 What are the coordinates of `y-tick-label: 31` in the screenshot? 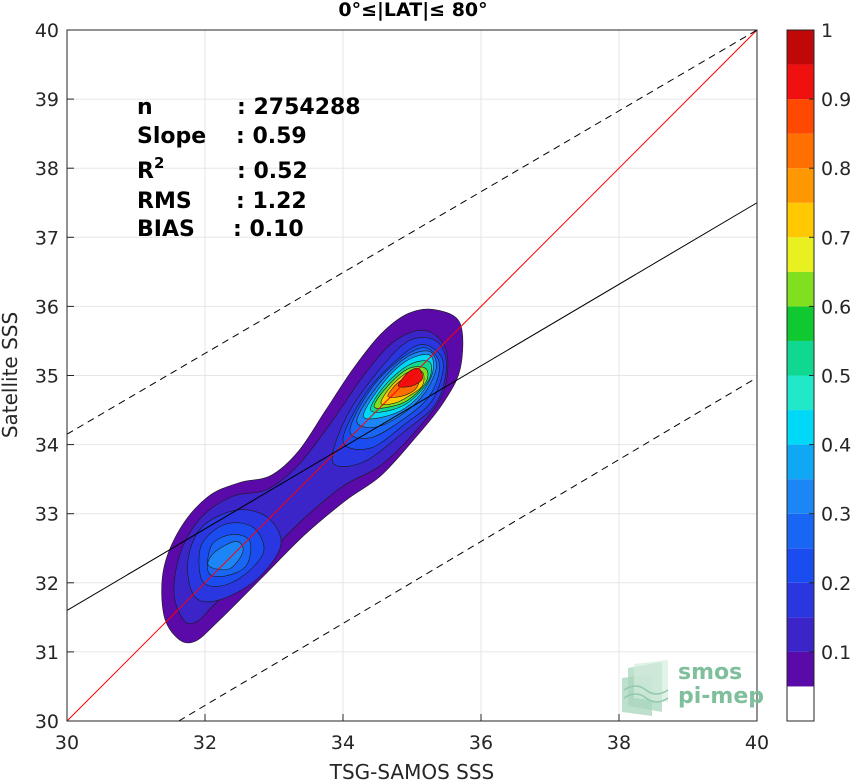 It's located at (47, 653).